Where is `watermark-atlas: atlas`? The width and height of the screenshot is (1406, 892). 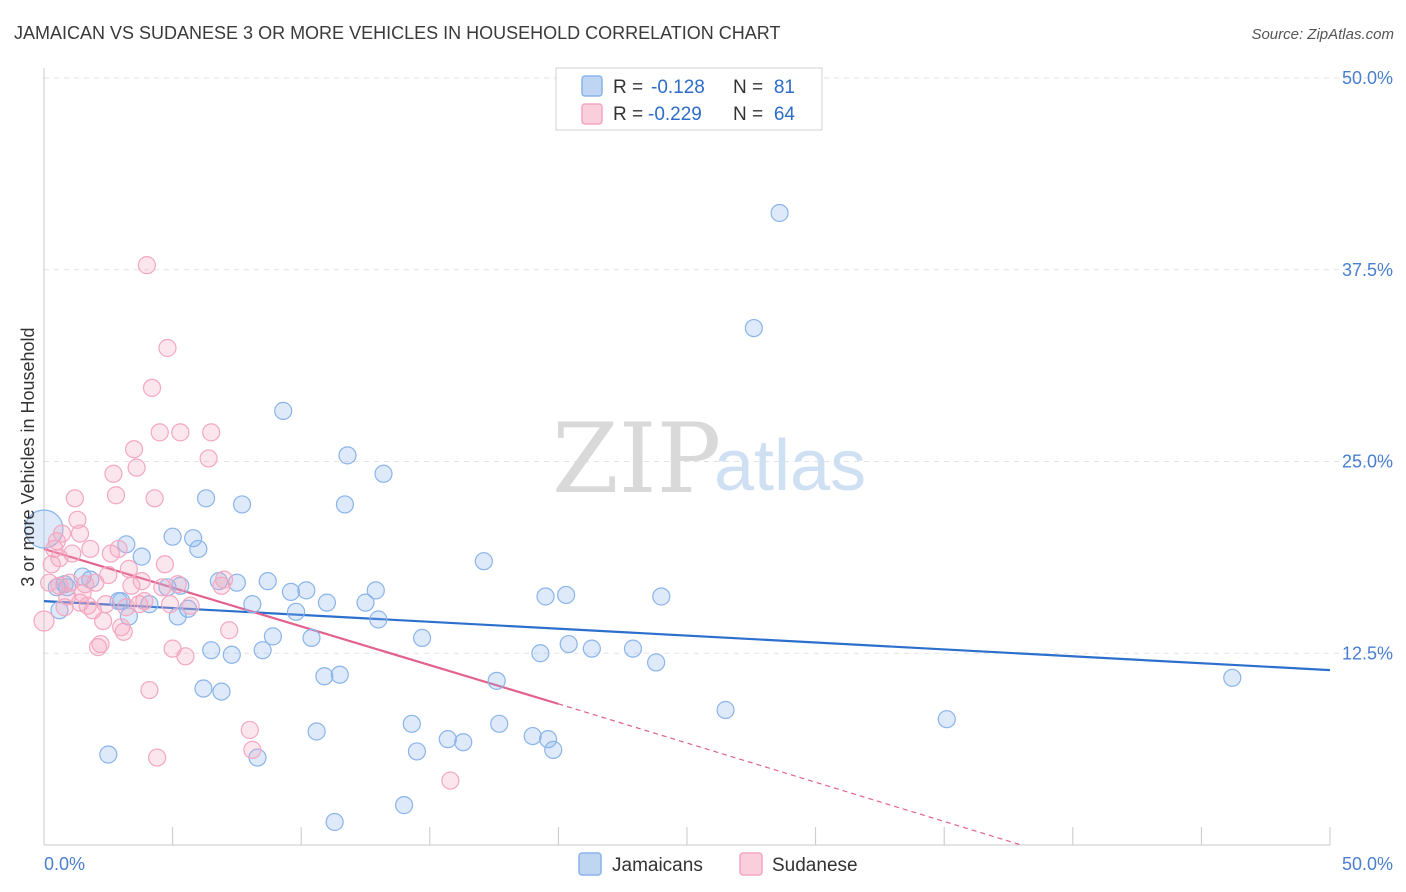
watermark-atlas: atlas is located at coordinates (790, 466).